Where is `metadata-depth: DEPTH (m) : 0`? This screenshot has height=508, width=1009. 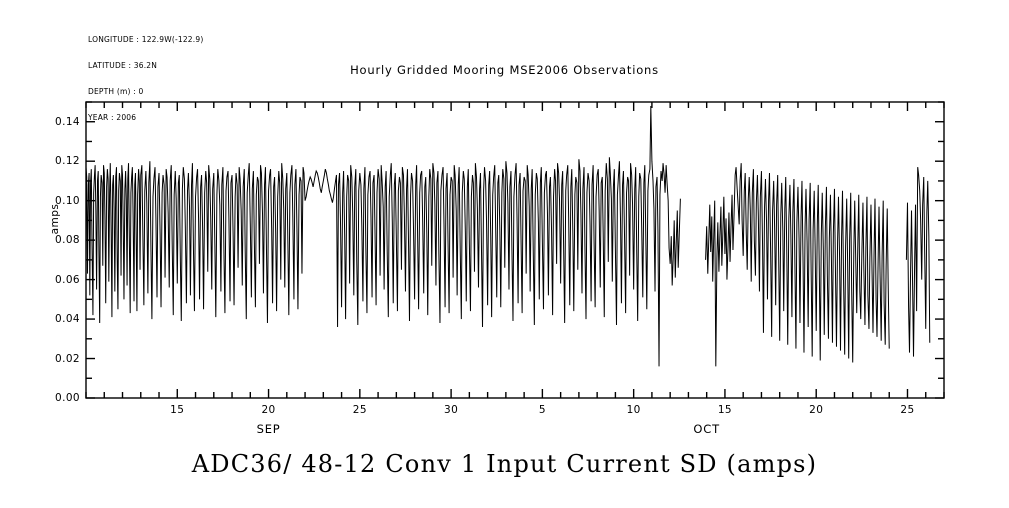 metadata-depth: DEPTH (m) : 0 is located at coordinates (116, 91).